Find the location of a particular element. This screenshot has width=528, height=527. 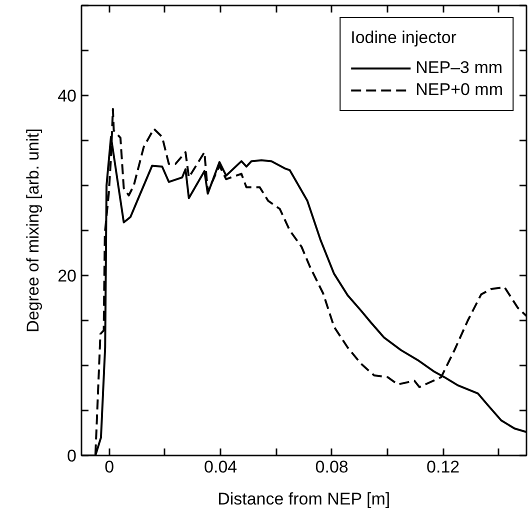

x-tick-label: 0 is located at coordinates (109, 467).